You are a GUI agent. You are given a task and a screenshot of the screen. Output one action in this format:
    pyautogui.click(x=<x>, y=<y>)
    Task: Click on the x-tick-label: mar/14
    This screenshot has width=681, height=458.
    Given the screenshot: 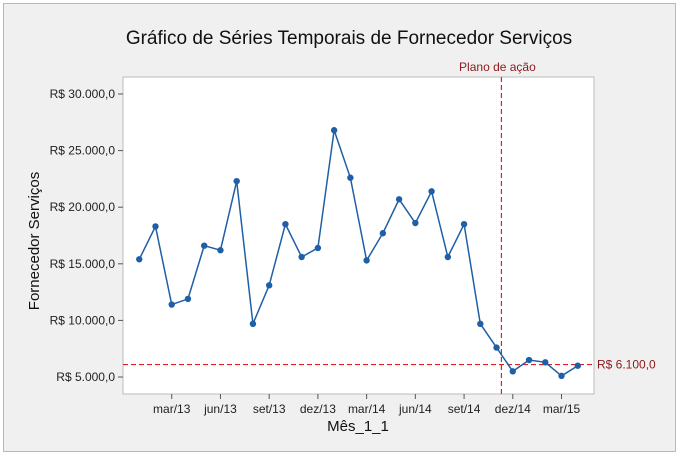 What is the action you would take?
    pyautogui.click(x=367, y=409)
    